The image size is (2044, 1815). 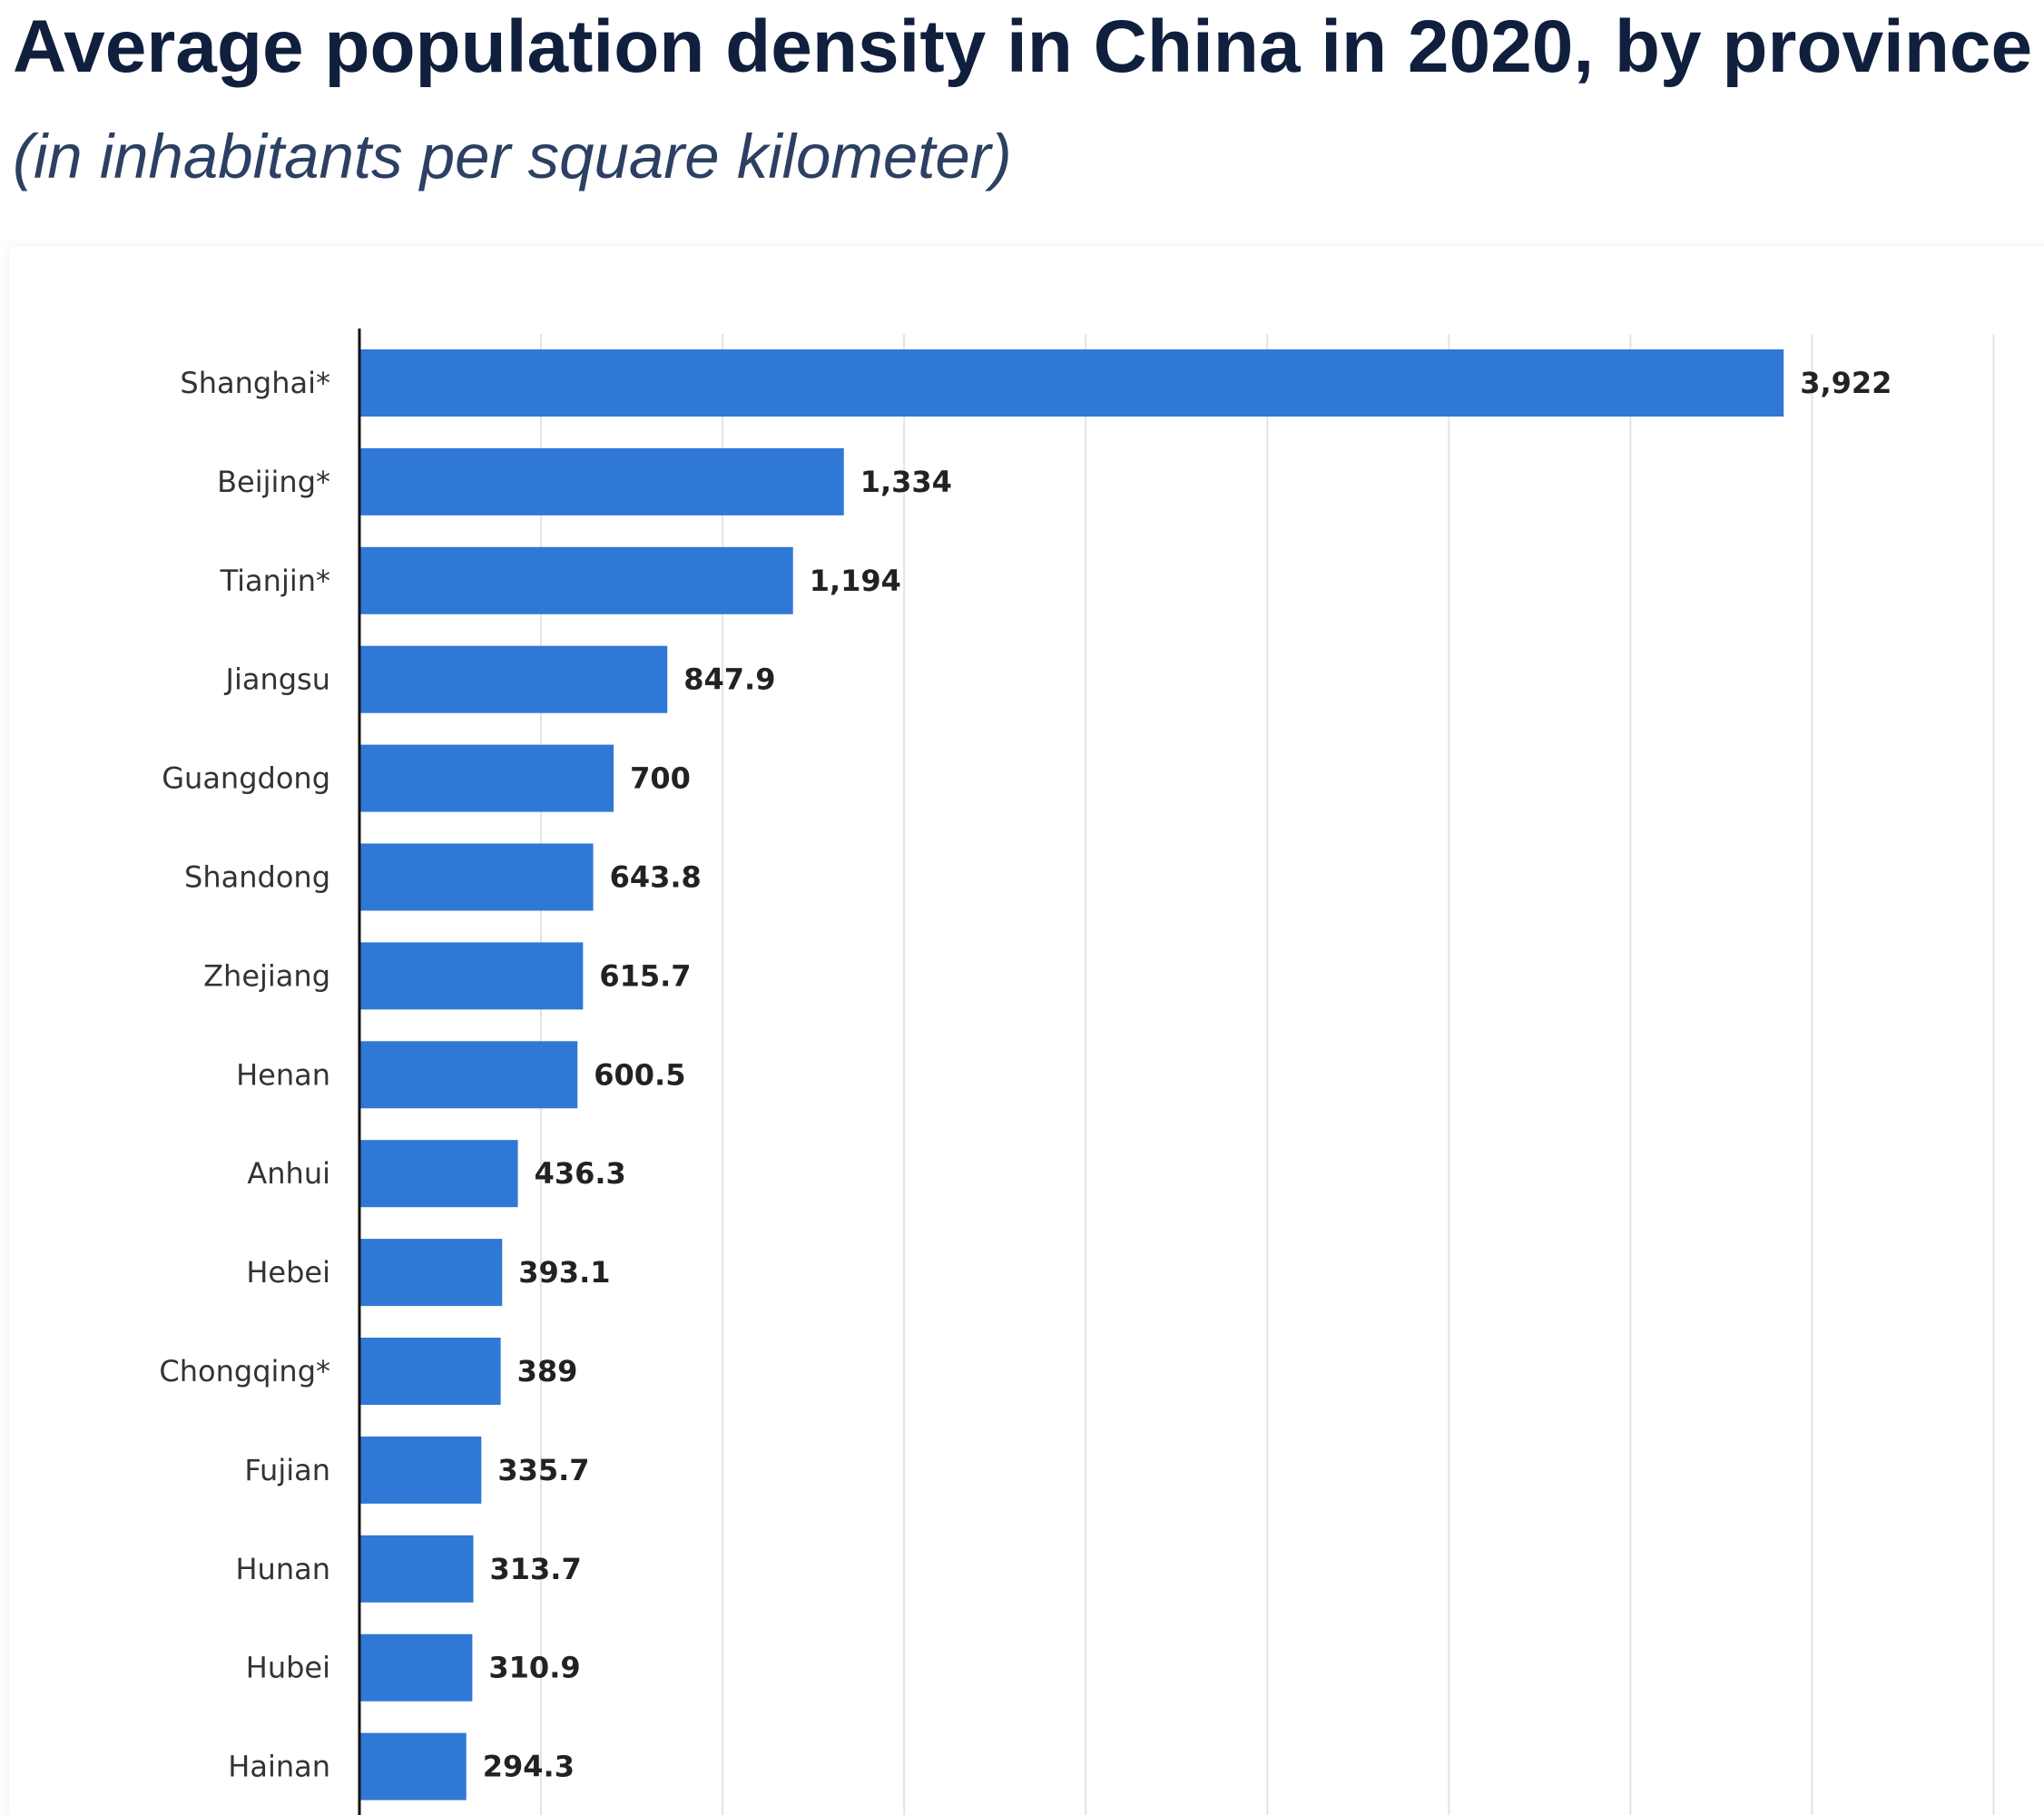 What do you see at coordinates (288, 1668) in the screenshot?
I see `category-label: Hubei` at bounding box center [288, 1668].